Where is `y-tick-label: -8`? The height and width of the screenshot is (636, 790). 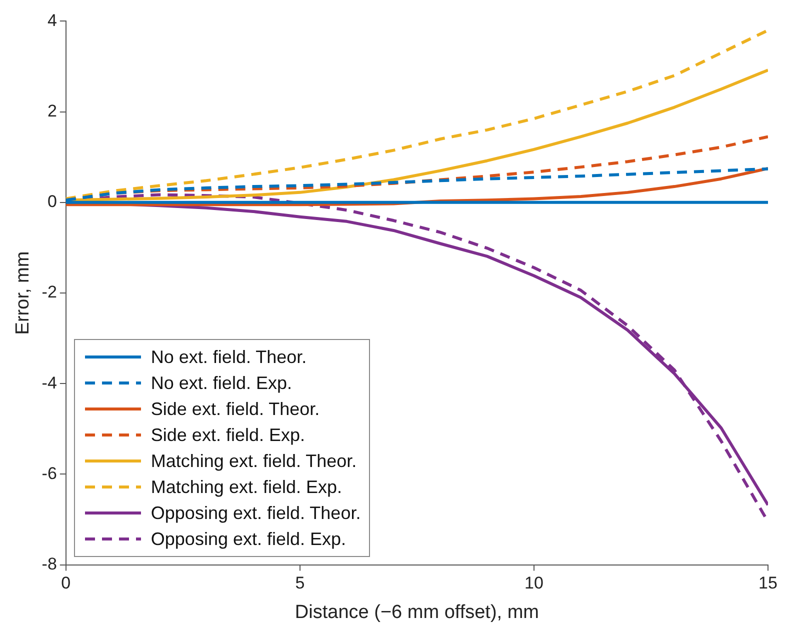 y-tick-label: -8 is located at coordinates (49, 564).